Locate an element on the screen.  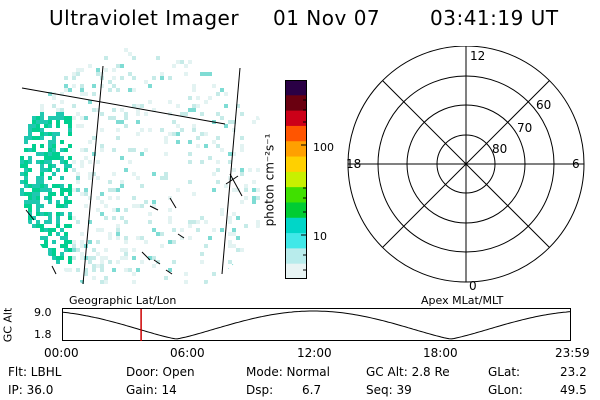
colorbar-tick-100: 100 is located at coordinates (323, 147).